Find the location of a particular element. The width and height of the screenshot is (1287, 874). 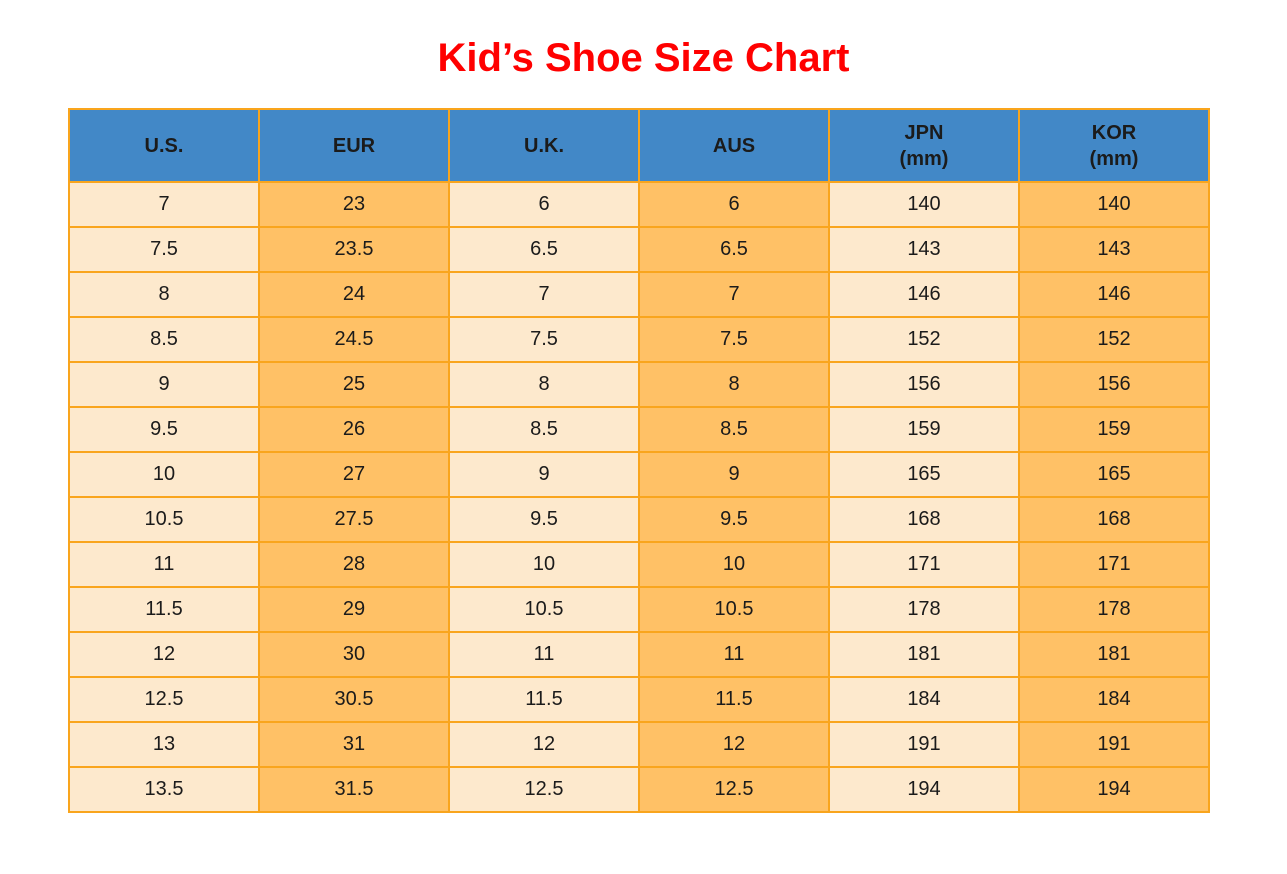

column-header-eur: EUR is located at coordinates (354, 145).